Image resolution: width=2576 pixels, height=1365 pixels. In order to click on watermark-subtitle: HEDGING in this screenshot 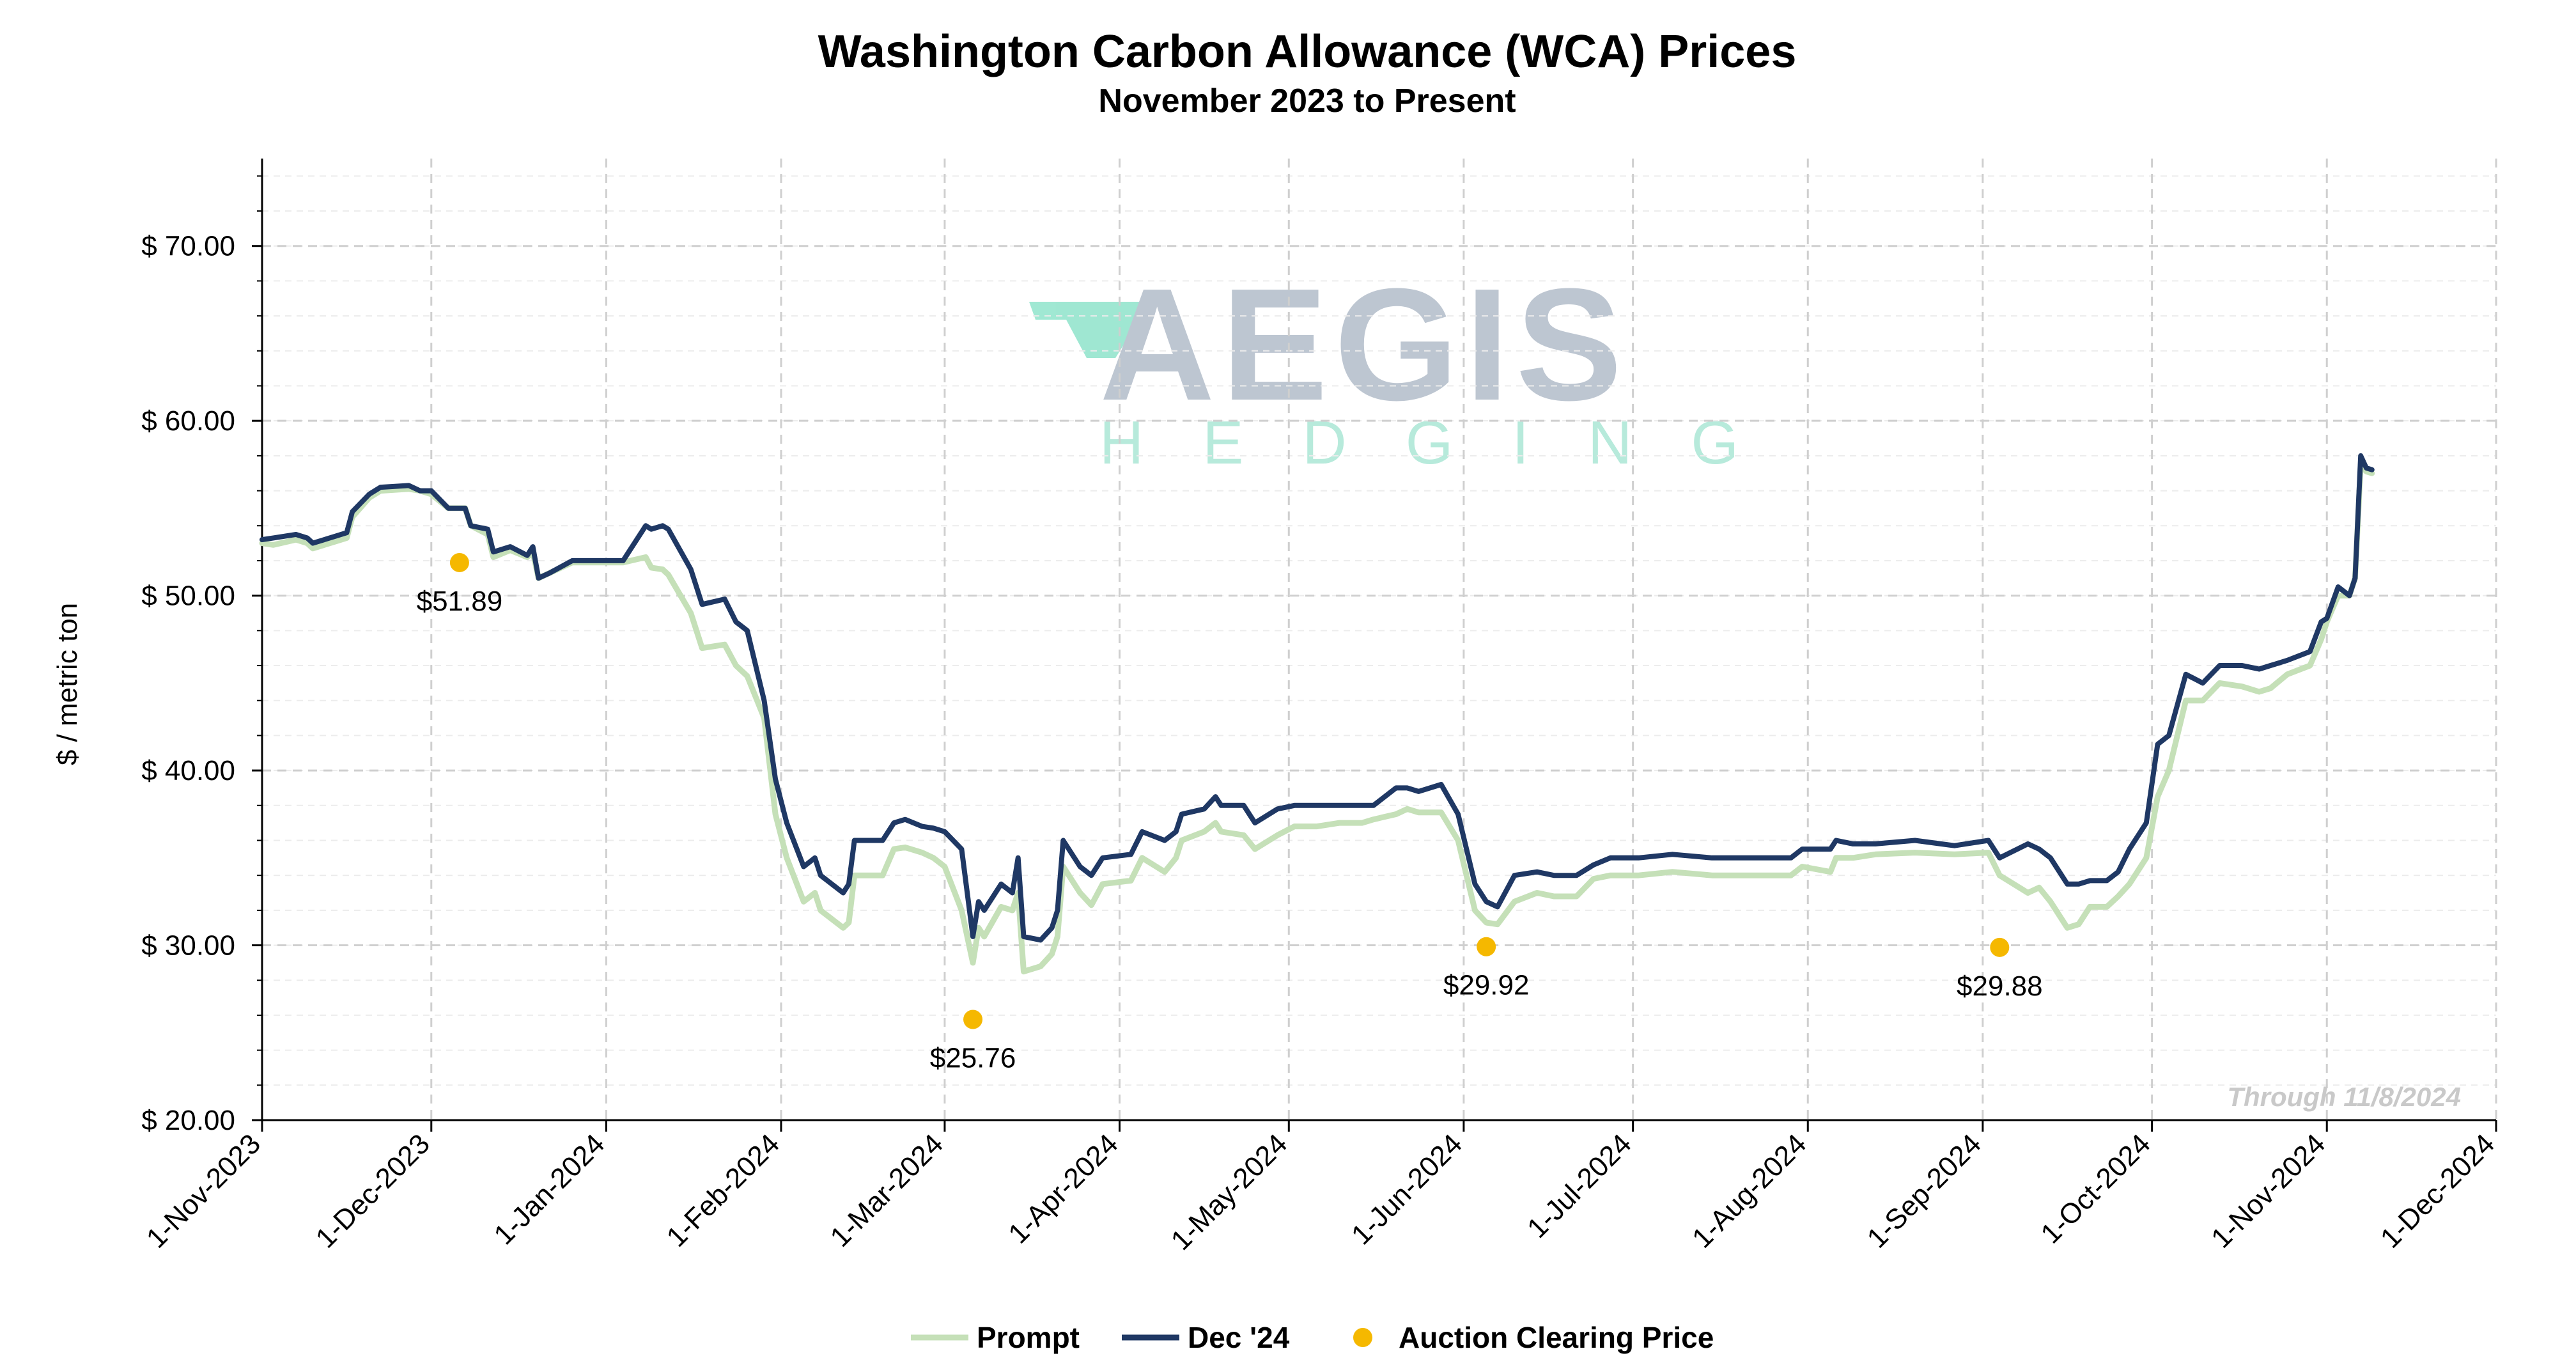, I will do `click(1448, 443)`.